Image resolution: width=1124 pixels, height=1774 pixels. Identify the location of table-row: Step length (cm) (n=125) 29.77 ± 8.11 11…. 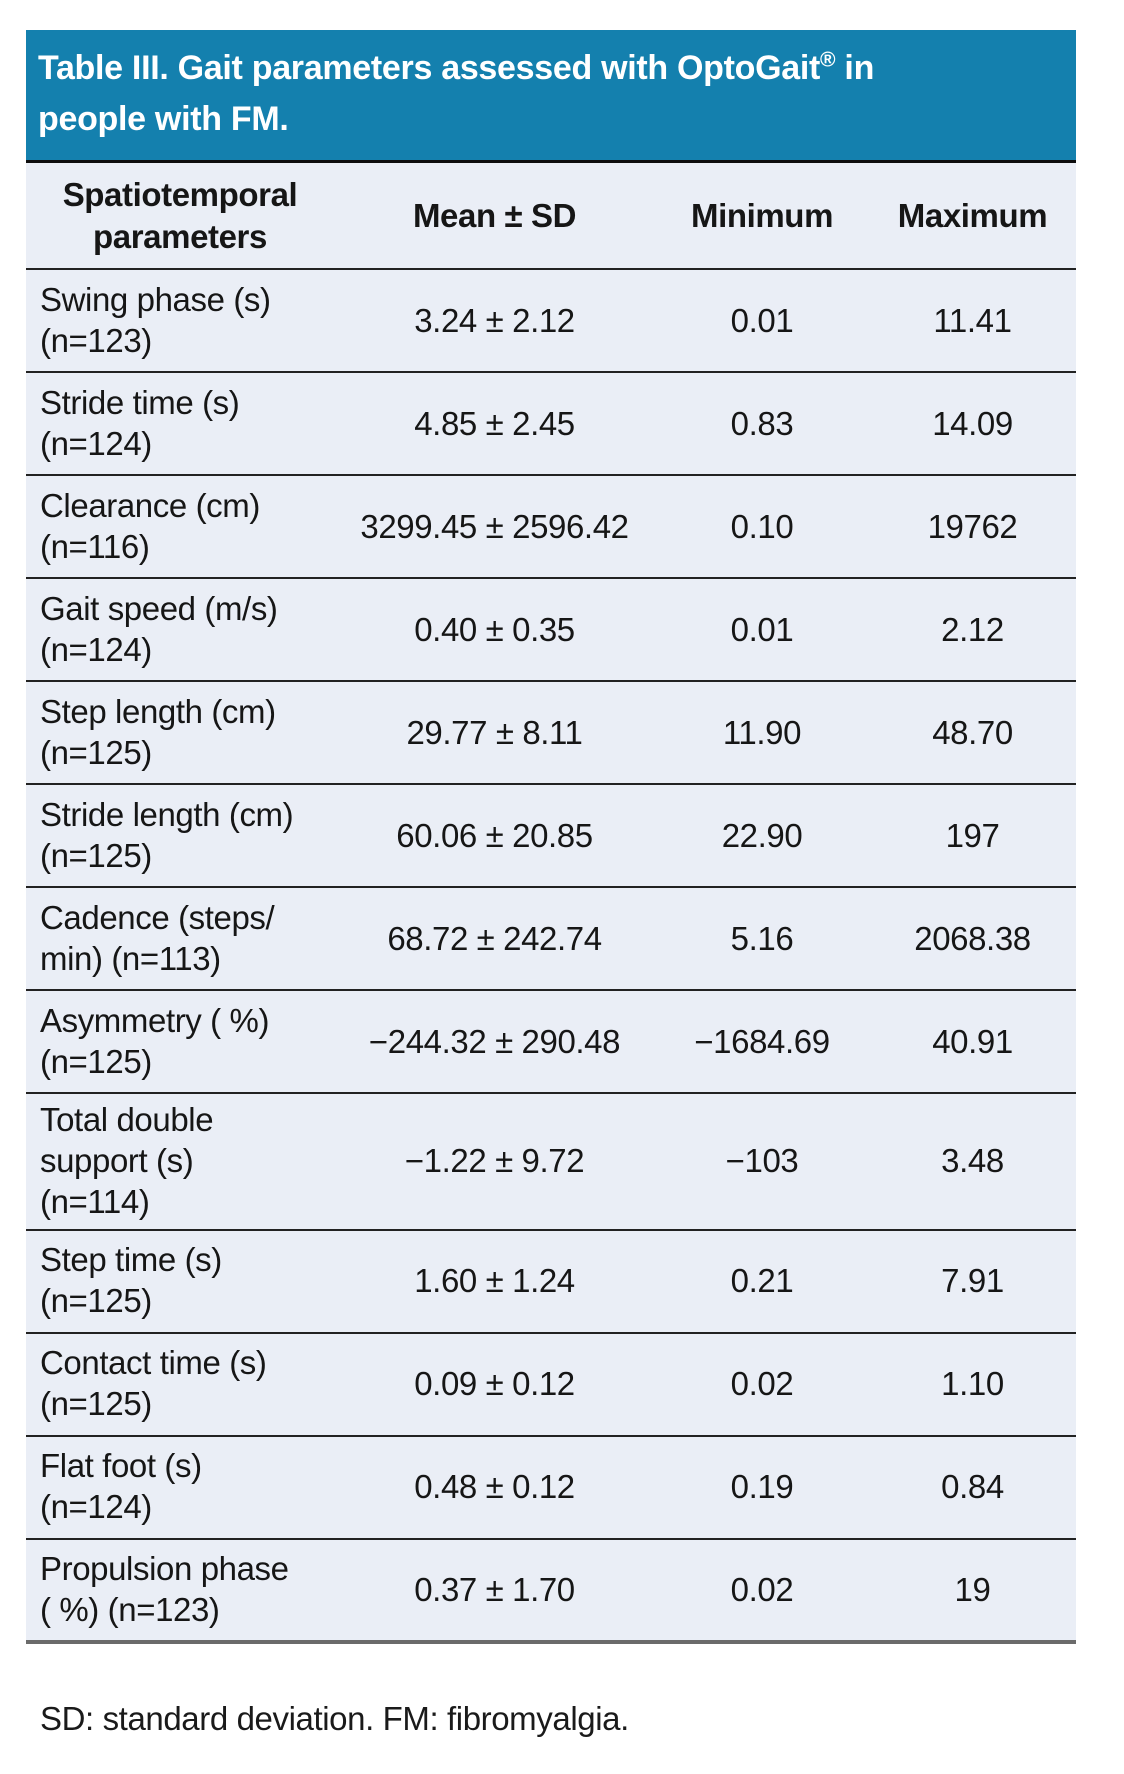
(551, 732).